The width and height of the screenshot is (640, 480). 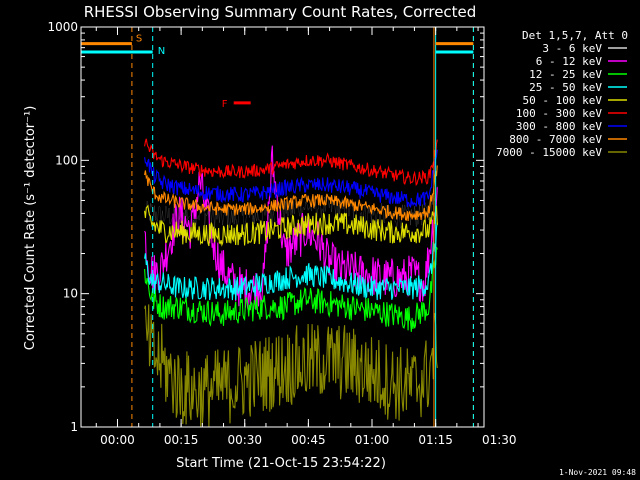 What do you see at coordinates (308, 440) in the screenshot?
I see `x-tick-label: 00:45` at bounding box center [308, 440].